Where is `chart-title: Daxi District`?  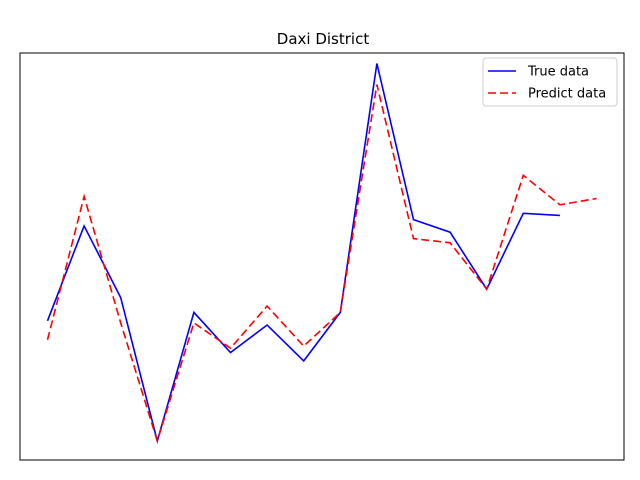 chart-title: Daxi District is located at coordinates (323, 39).